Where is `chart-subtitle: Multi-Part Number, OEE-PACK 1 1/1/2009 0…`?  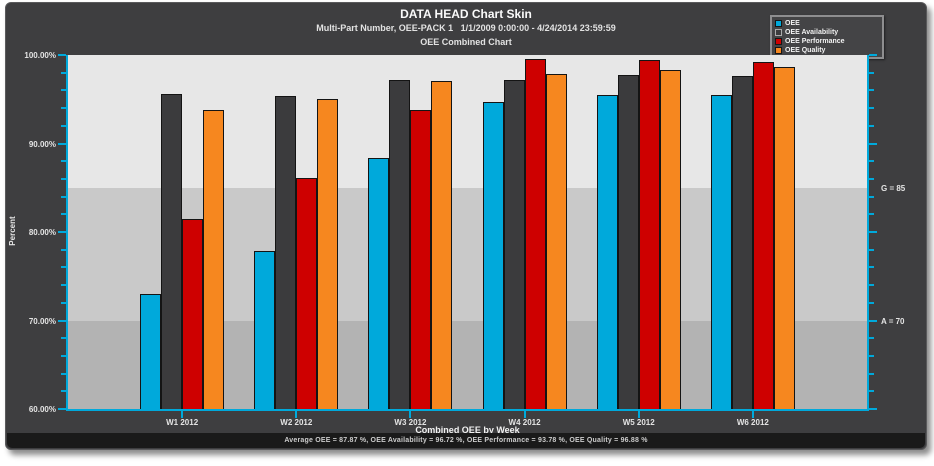
chart-subtitle: Multi-Part Number, OEE-PACK 1 1/1/2009 0… is located at coordinates (466, 28).